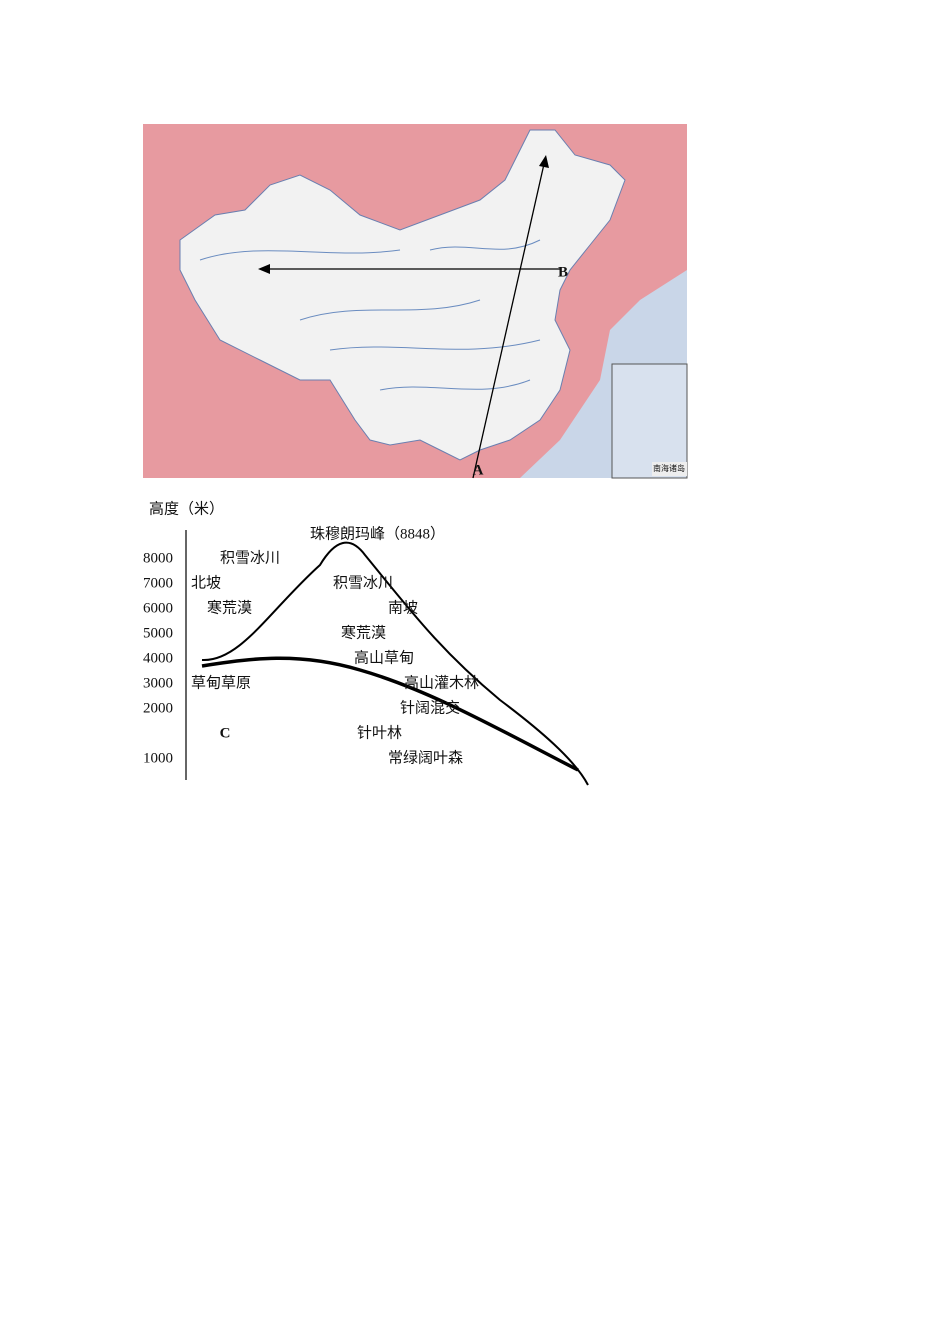 This screenshot has width=950, height=1344. Describe the element at coordinates (158, 708) in the screenshot. I see `height-tick-label: 2000` at that location.